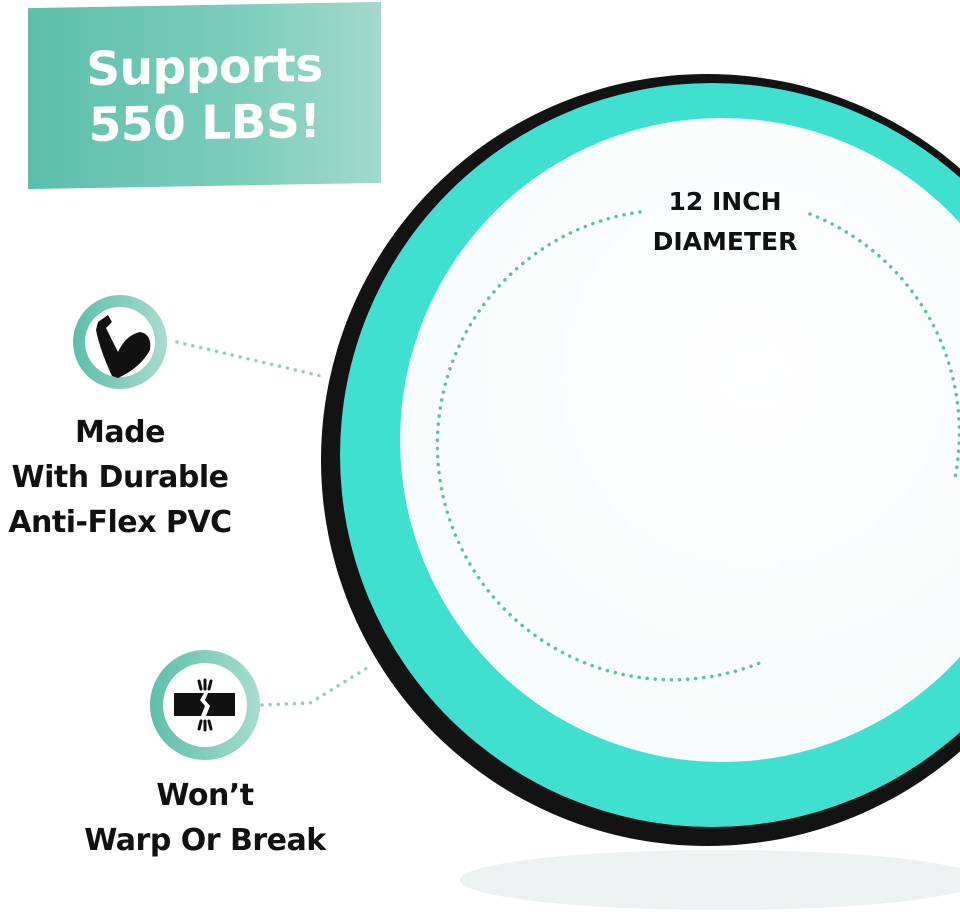 The width and height of the screenshot is (960, 921). Describe the element at coordinates (205, 840) in the screenshot. I see `feature-line: Warp Or Break` at that location.